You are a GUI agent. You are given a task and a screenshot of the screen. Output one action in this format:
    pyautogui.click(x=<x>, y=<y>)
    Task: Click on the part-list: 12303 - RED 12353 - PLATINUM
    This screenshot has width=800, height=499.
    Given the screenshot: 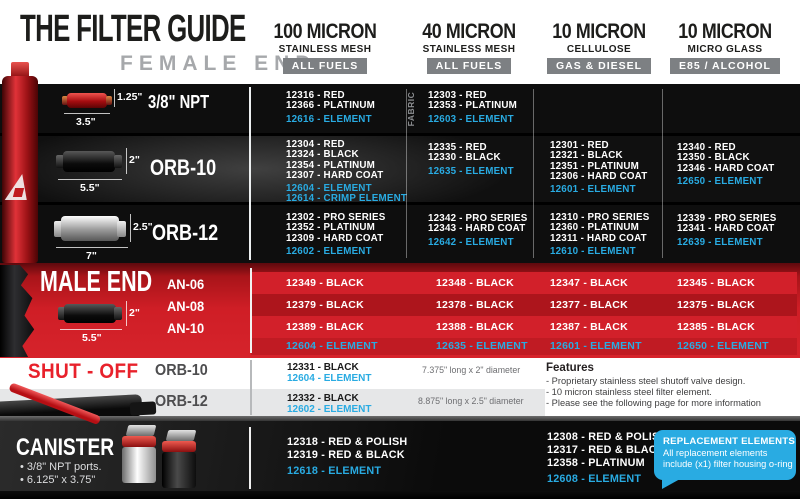 What is the action you would take?
    pyautogui.click(x=488, y=101)
    